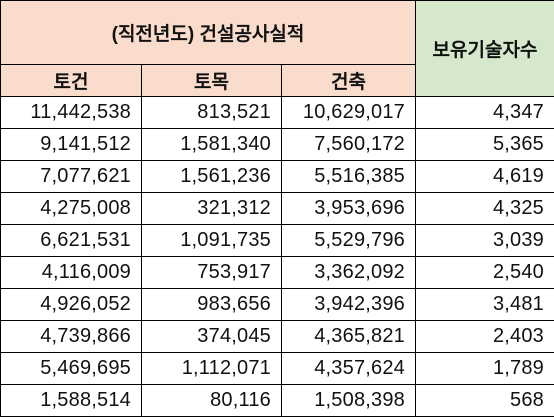 The width and height of the screenshot is (554, 420). What do you see at coordinates (484, 208) in the screenshot?
I see `table-cell: 4,325` at bounding box center [484, 208].